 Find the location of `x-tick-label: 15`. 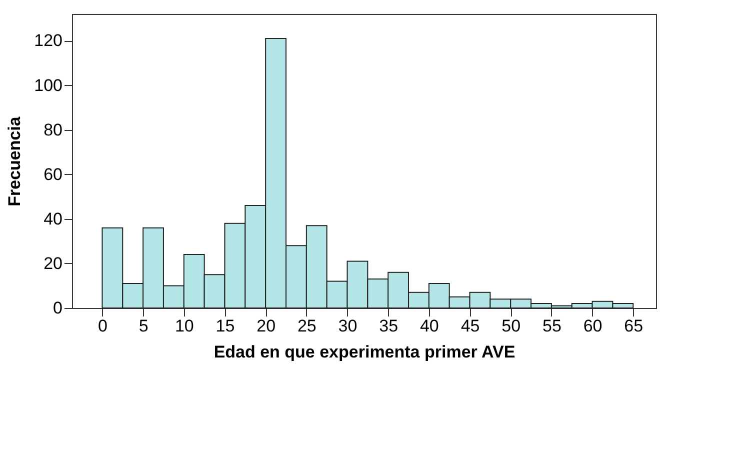

x-tick-label: 15 is located at coordinates (225, 326).